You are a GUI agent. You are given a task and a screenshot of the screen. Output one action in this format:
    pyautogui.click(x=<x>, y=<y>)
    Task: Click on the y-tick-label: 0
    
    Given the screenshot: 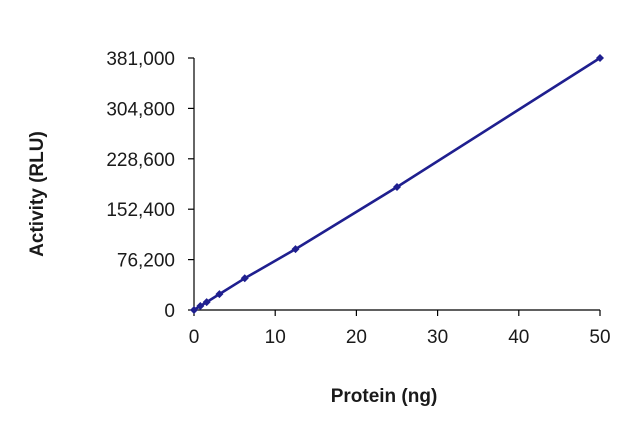 What is the action you would take?
    pyautogui.click(x=169, y=311)
    